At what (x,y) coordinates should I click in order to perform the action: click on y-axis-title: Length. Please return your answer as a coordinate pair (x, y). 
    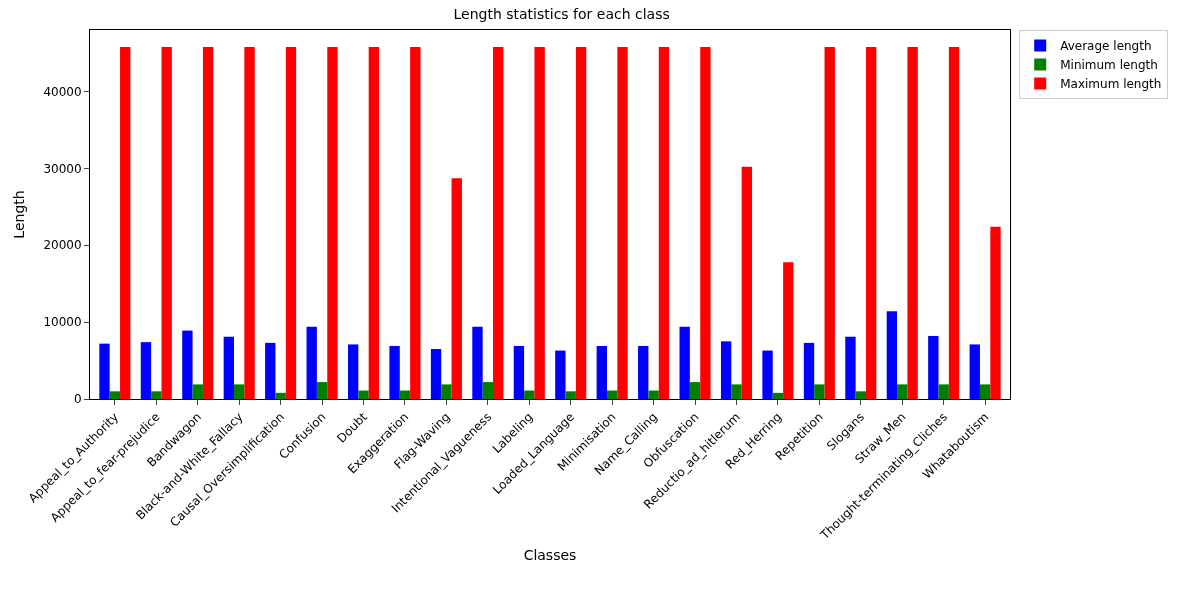
    Looking at the image, I should click on (19, 214).